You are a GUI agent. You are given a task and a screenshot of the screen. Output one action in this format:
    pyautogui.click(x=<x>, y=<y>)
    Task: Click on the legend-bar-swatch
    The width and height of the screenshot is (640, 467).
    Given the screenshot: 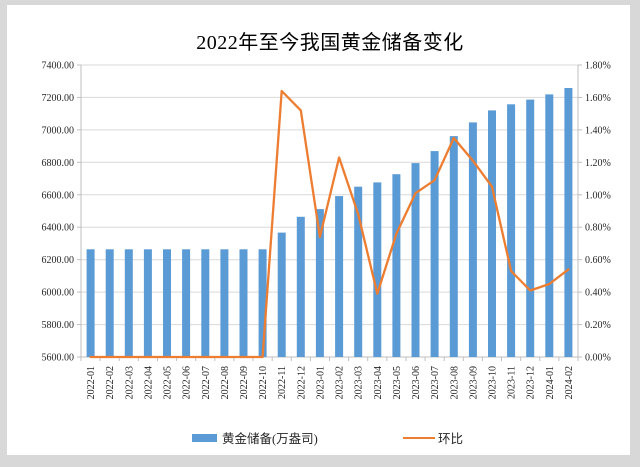 What is the action you would take?
    pyautogui.click(x=204, y=437)
    